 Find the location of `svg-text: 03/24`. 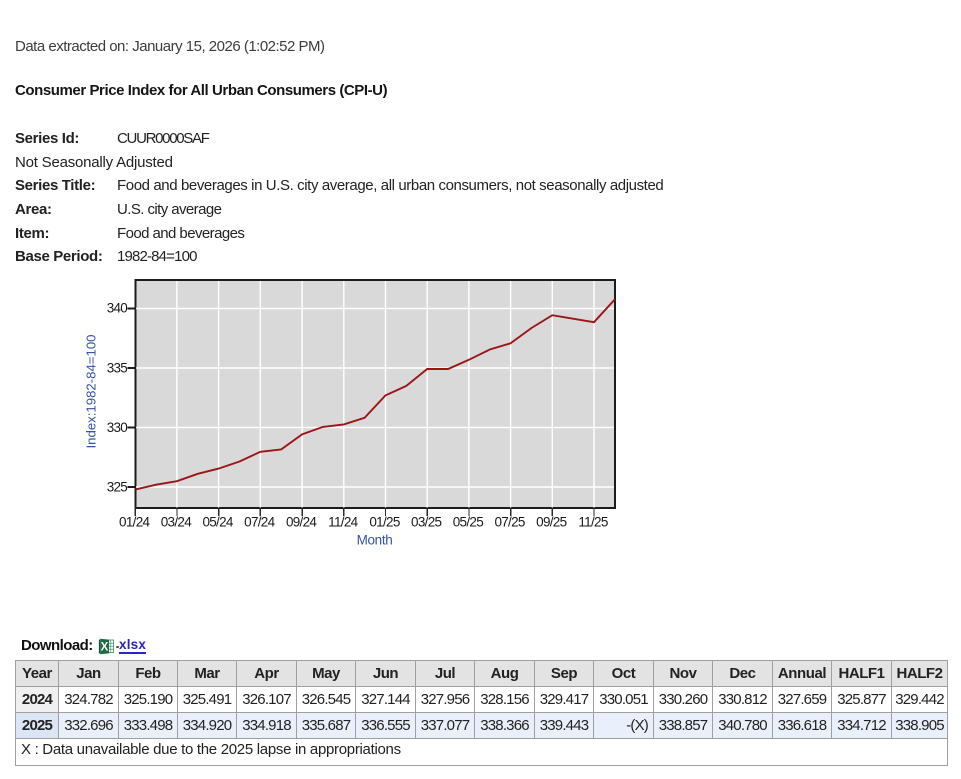

svg-text: 03/24 is located at coordinates (176, 521).